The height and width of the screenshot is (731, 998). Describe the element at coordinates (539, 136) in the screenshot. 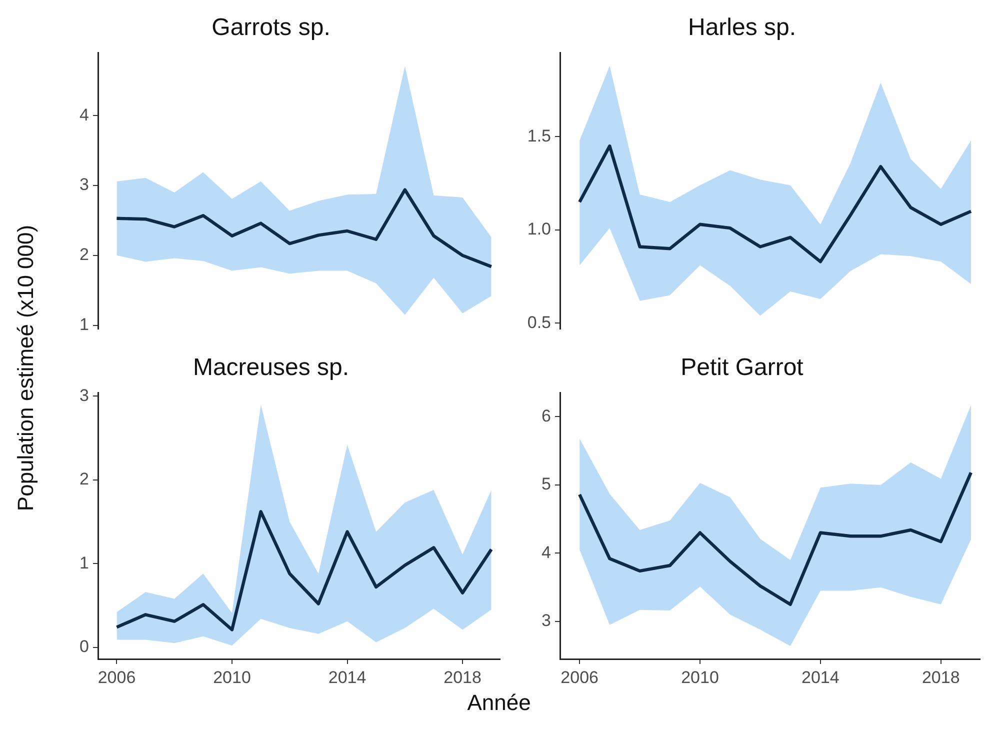

I see `y-tick-label: 1.5` at that location.